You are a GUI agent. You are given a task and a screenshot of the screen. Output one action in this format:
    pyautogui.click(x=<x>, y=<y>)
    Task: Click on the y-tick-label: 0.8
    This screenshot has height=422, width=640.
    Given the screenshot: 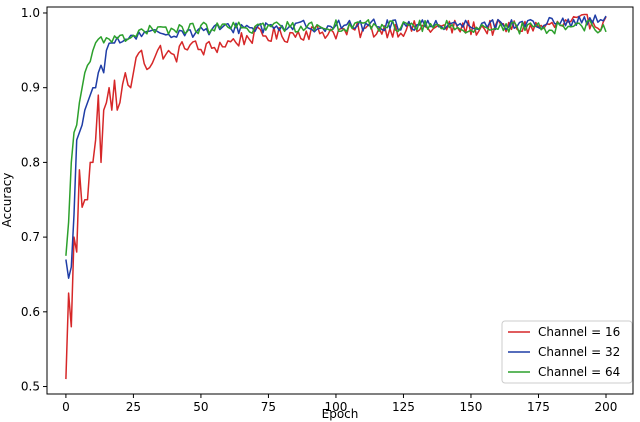 What is the action you would take?
    pyautogui.click(x=30, y=162)
    